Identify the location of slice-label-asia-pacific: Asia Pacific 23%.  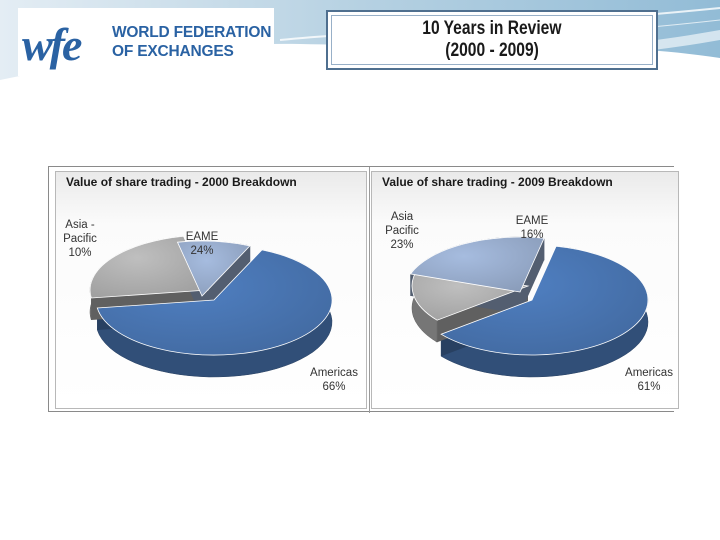
(402, 231).